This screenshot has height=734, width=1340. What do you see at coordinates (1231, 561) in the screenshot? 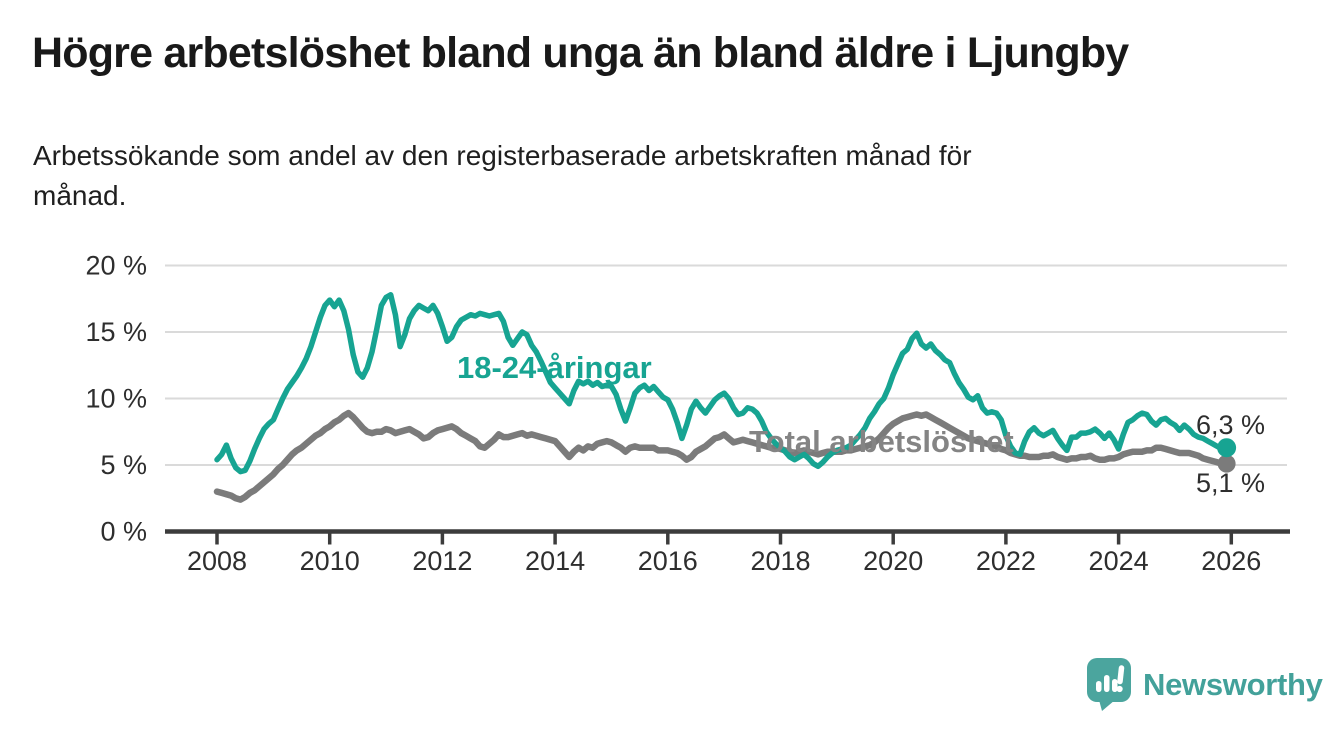
I see `x-tick-label: 2026` at bounding box center [1231, 561].